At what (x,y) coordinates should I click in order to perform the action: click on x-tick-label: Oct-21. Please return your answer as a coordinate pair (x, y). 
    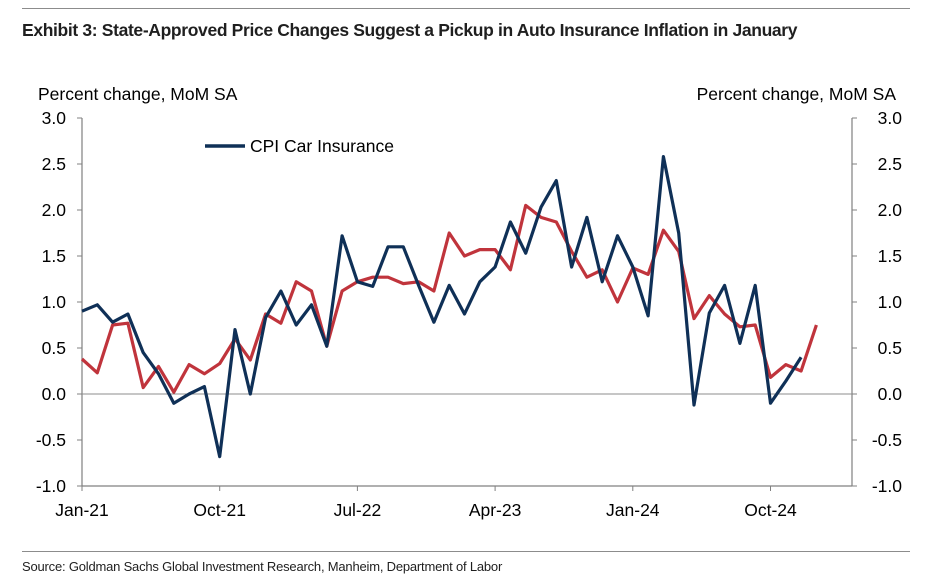
    Looking at the image, I should click on (219, 510).